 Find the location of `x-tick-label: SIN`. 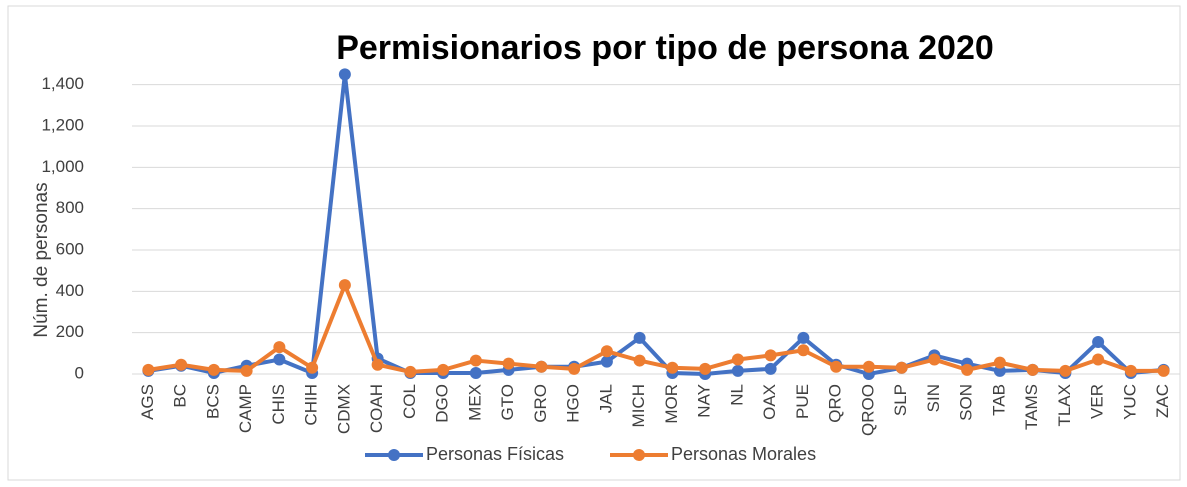

x-tick-label: SIN is located at coordinates (933, 398).